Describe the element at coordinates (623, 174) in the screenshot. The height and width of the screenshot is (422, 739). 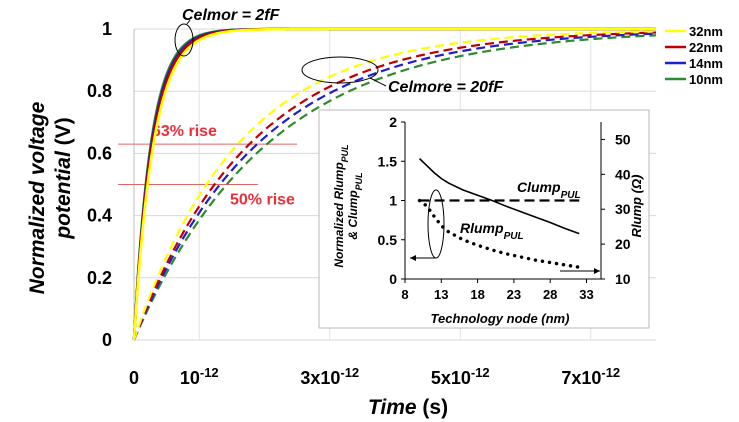
I see `inset-y-right-tick-label: 40` at that location.